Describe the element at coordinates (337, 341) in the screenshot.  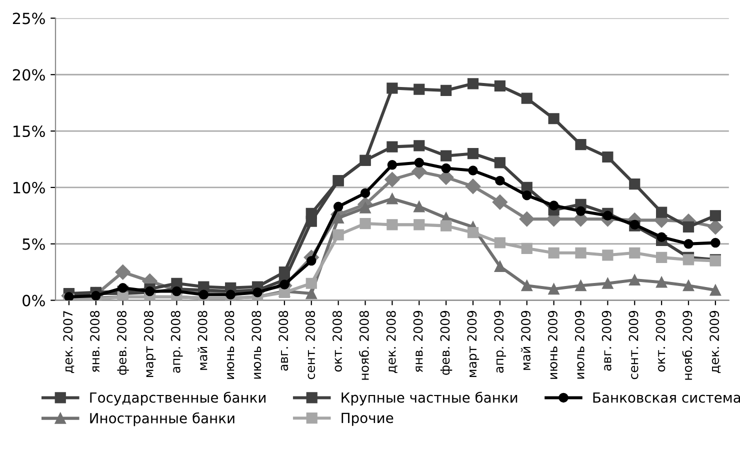
I see `x-tick-label: окт. 2008` at that location.